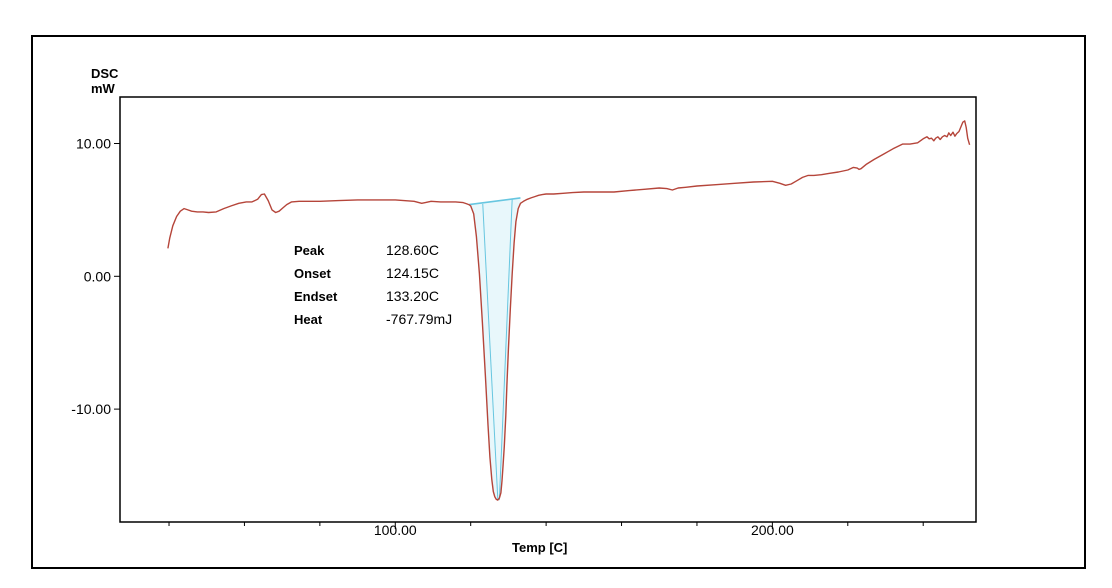  I want to click on endset-tangent, so click(505, 350).